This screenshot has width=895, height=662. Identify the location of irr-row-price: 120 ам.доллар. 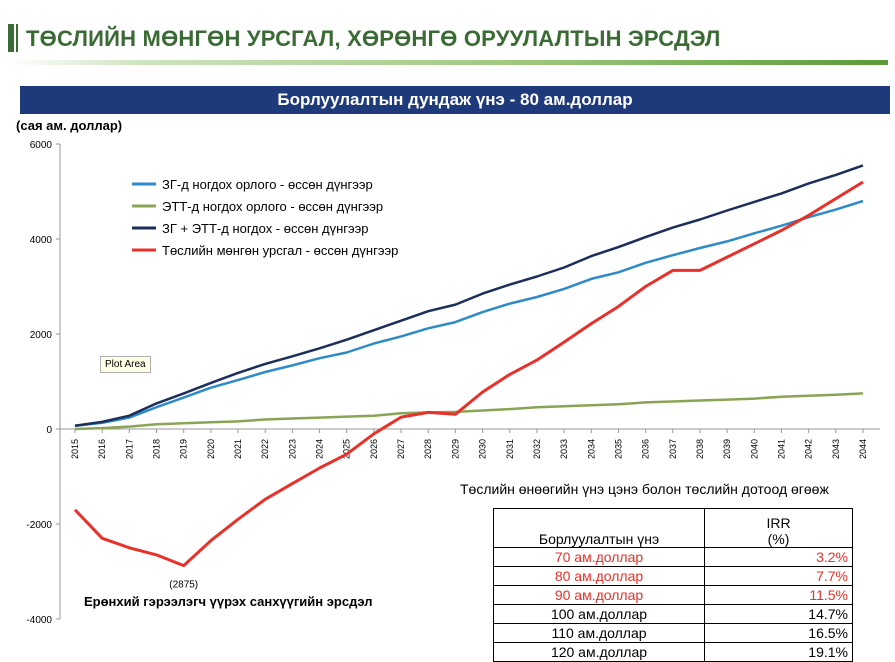
(599, 652).